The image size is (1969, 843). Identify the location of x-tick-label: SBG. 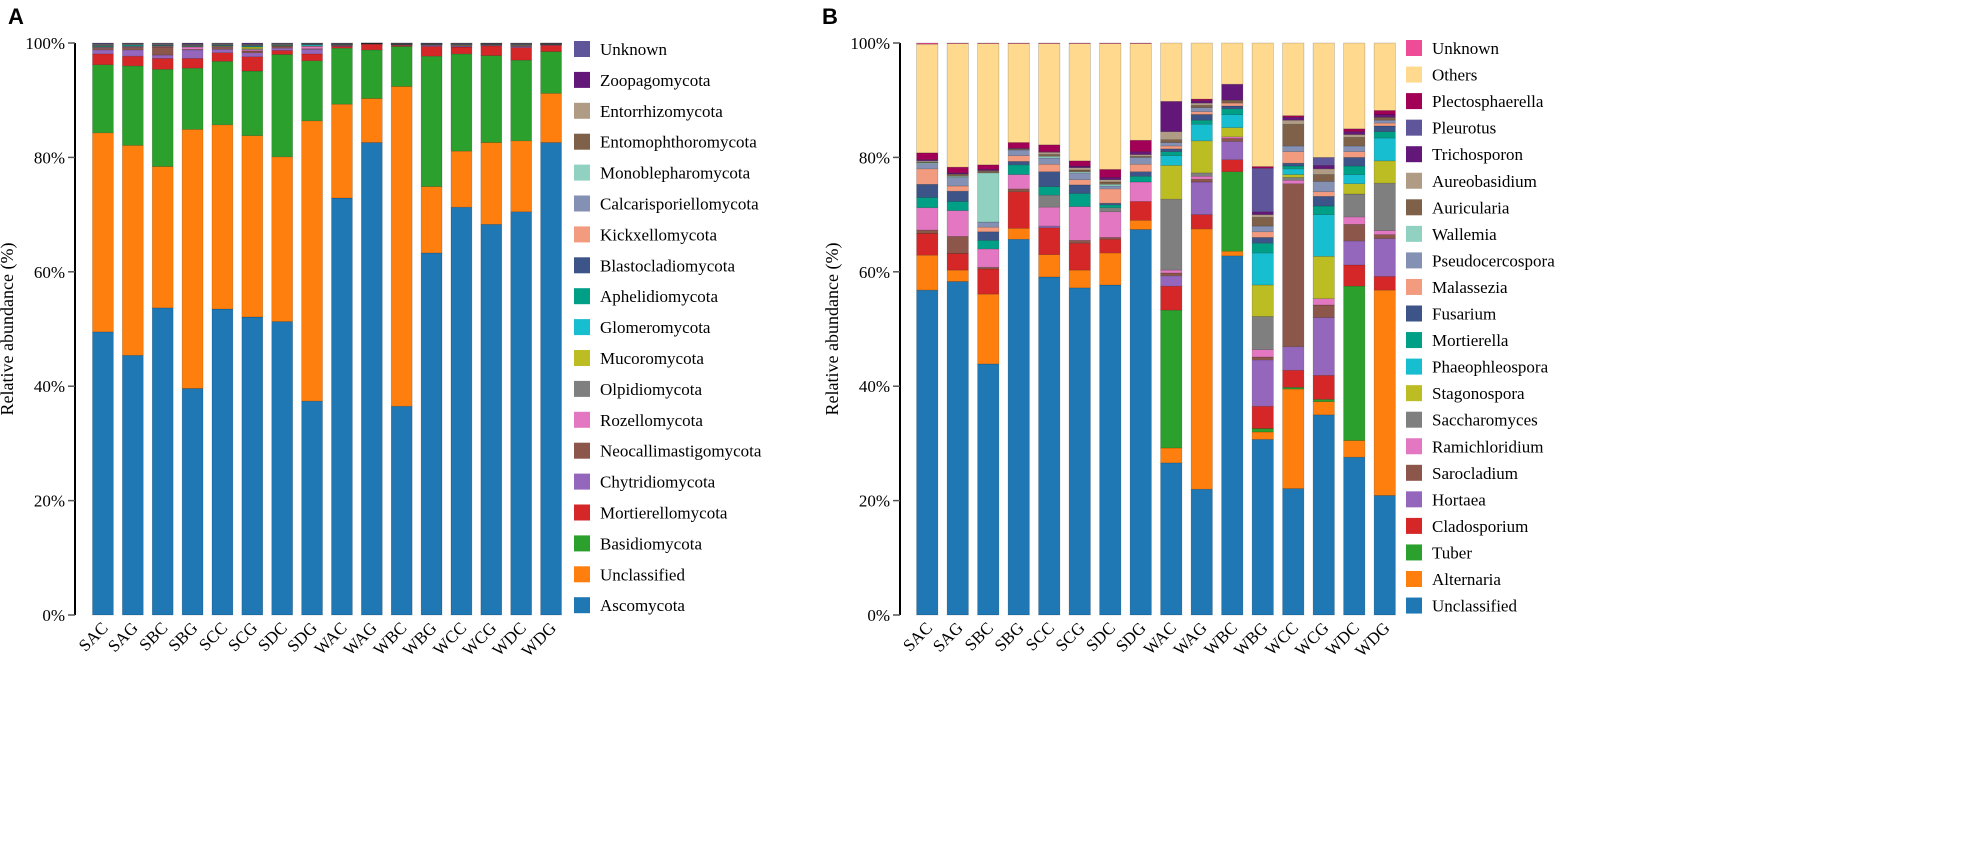
(183, 636).